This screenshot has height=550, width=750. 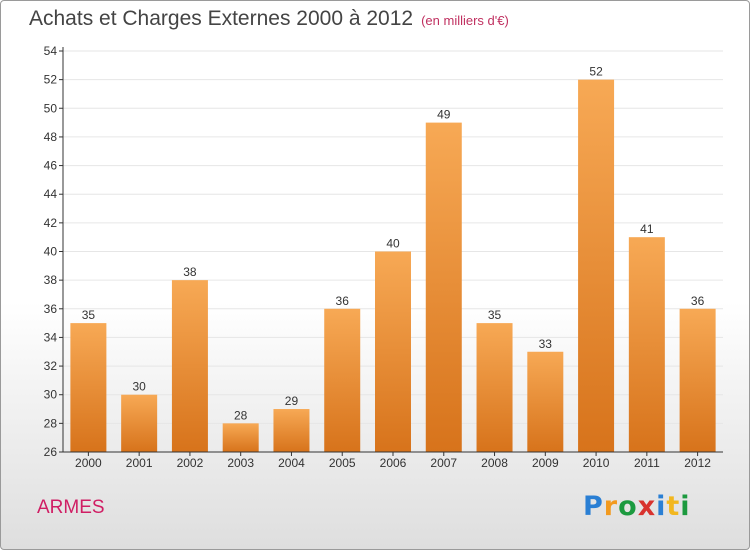 What do you see at coordinates (51, 194) in the screenshot?
I see `y-tick-label: 44` at bounding box center [51, 194].